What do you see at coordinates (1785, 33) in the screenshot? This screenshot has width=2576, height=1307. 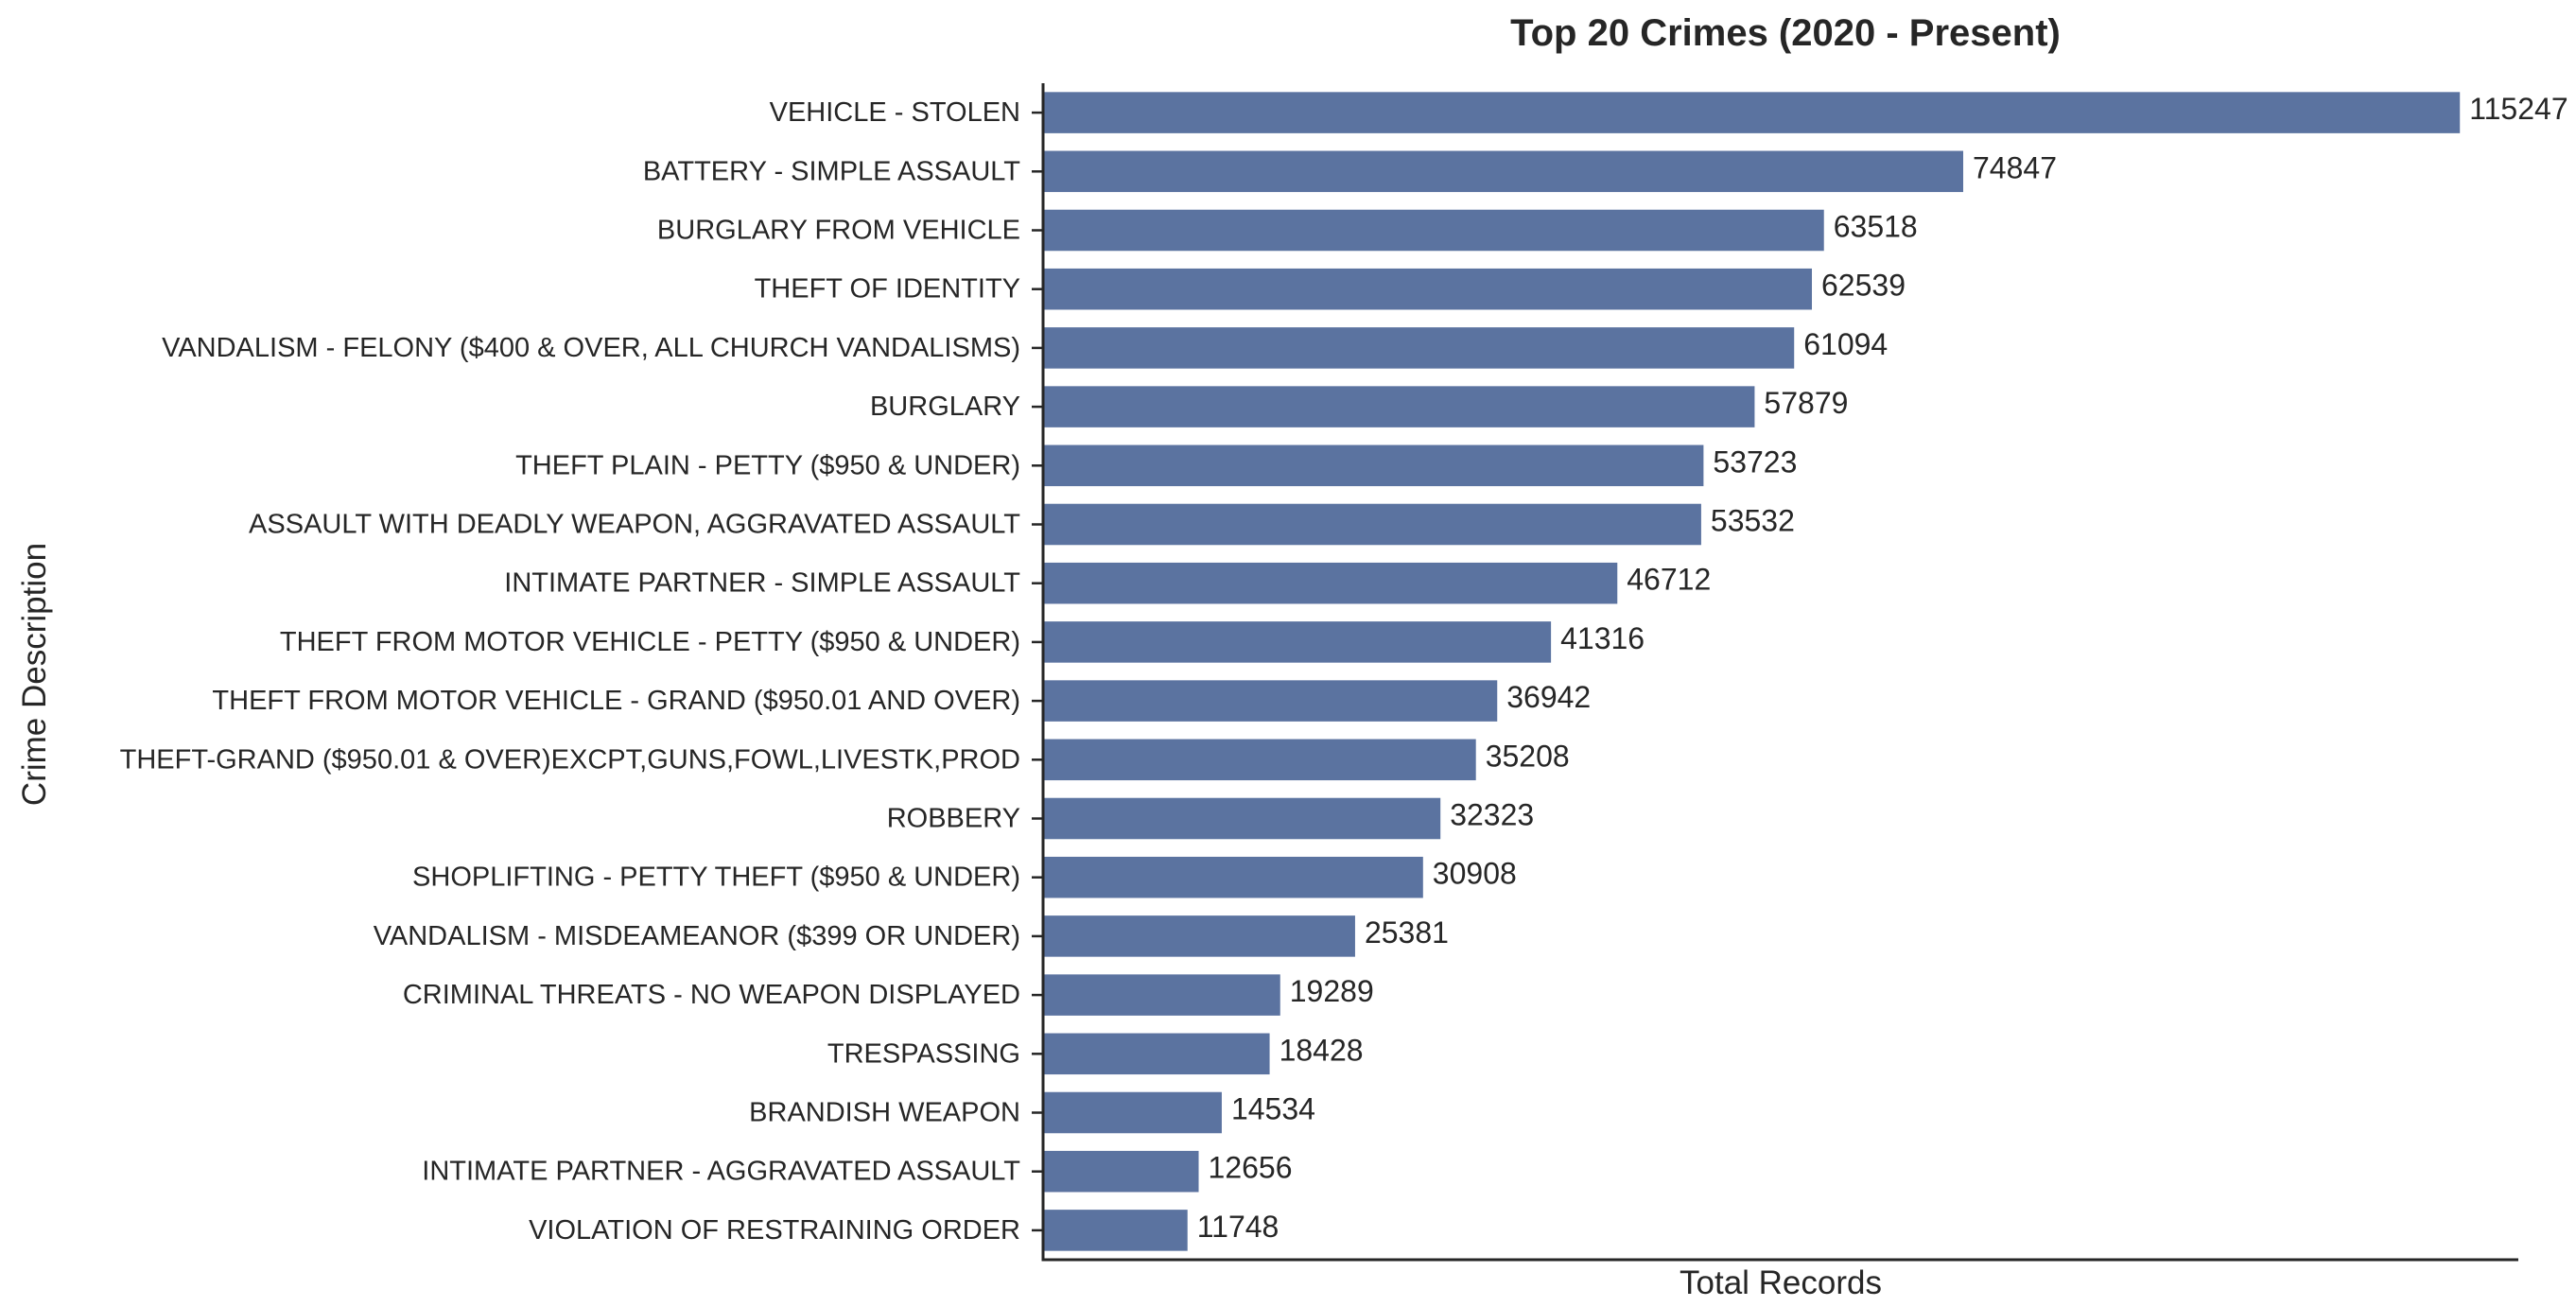 I see `chart-title: Top 20 Crimes (2020 - Present)` at bounding box center [1785, 33].